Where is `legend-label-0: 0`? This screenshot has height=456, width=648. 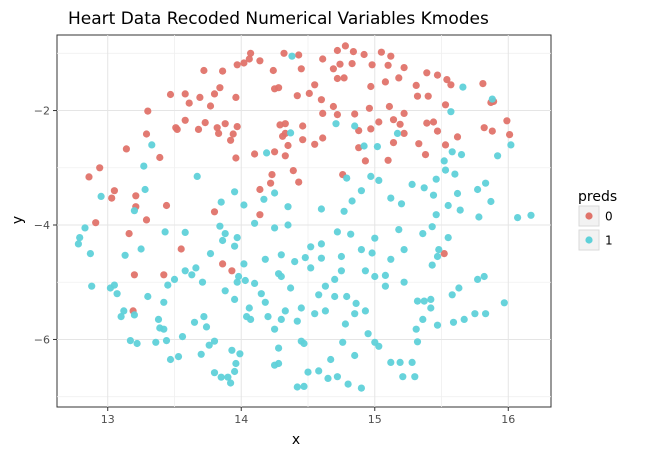 legend-label-0: 0 is located at coordinates (609, 217).